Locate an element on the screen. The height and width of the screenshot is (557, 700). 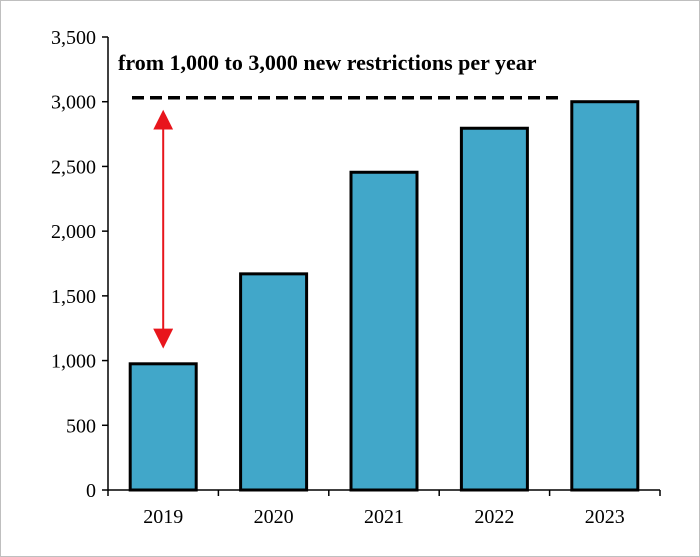
y-tick-label: 3,000 is located at coordinates (73, 103).